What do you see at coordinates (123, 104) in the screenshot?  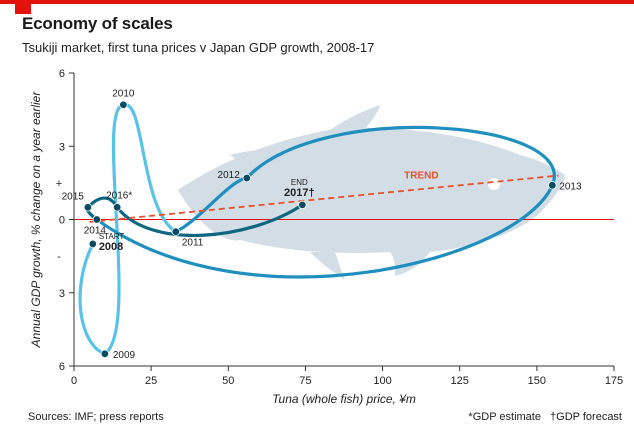 I see `point-2010` at bounding box center [123, 104].